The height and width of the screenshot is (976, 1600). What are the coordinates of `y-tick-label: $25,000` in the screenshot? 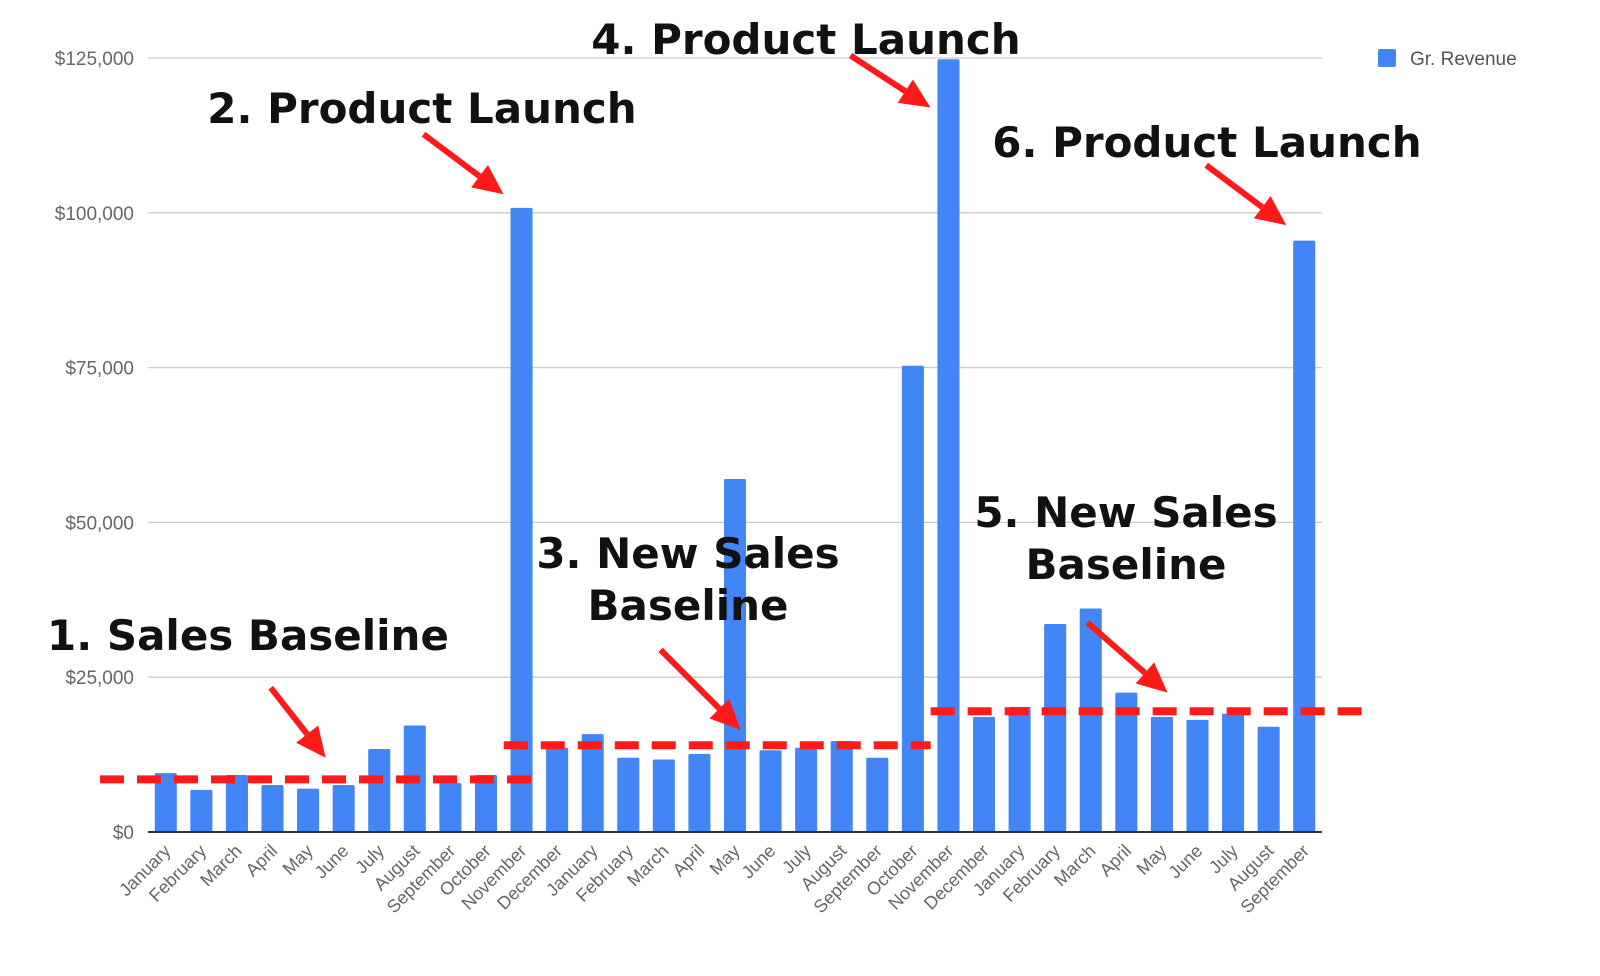 It's located at (99, 678).